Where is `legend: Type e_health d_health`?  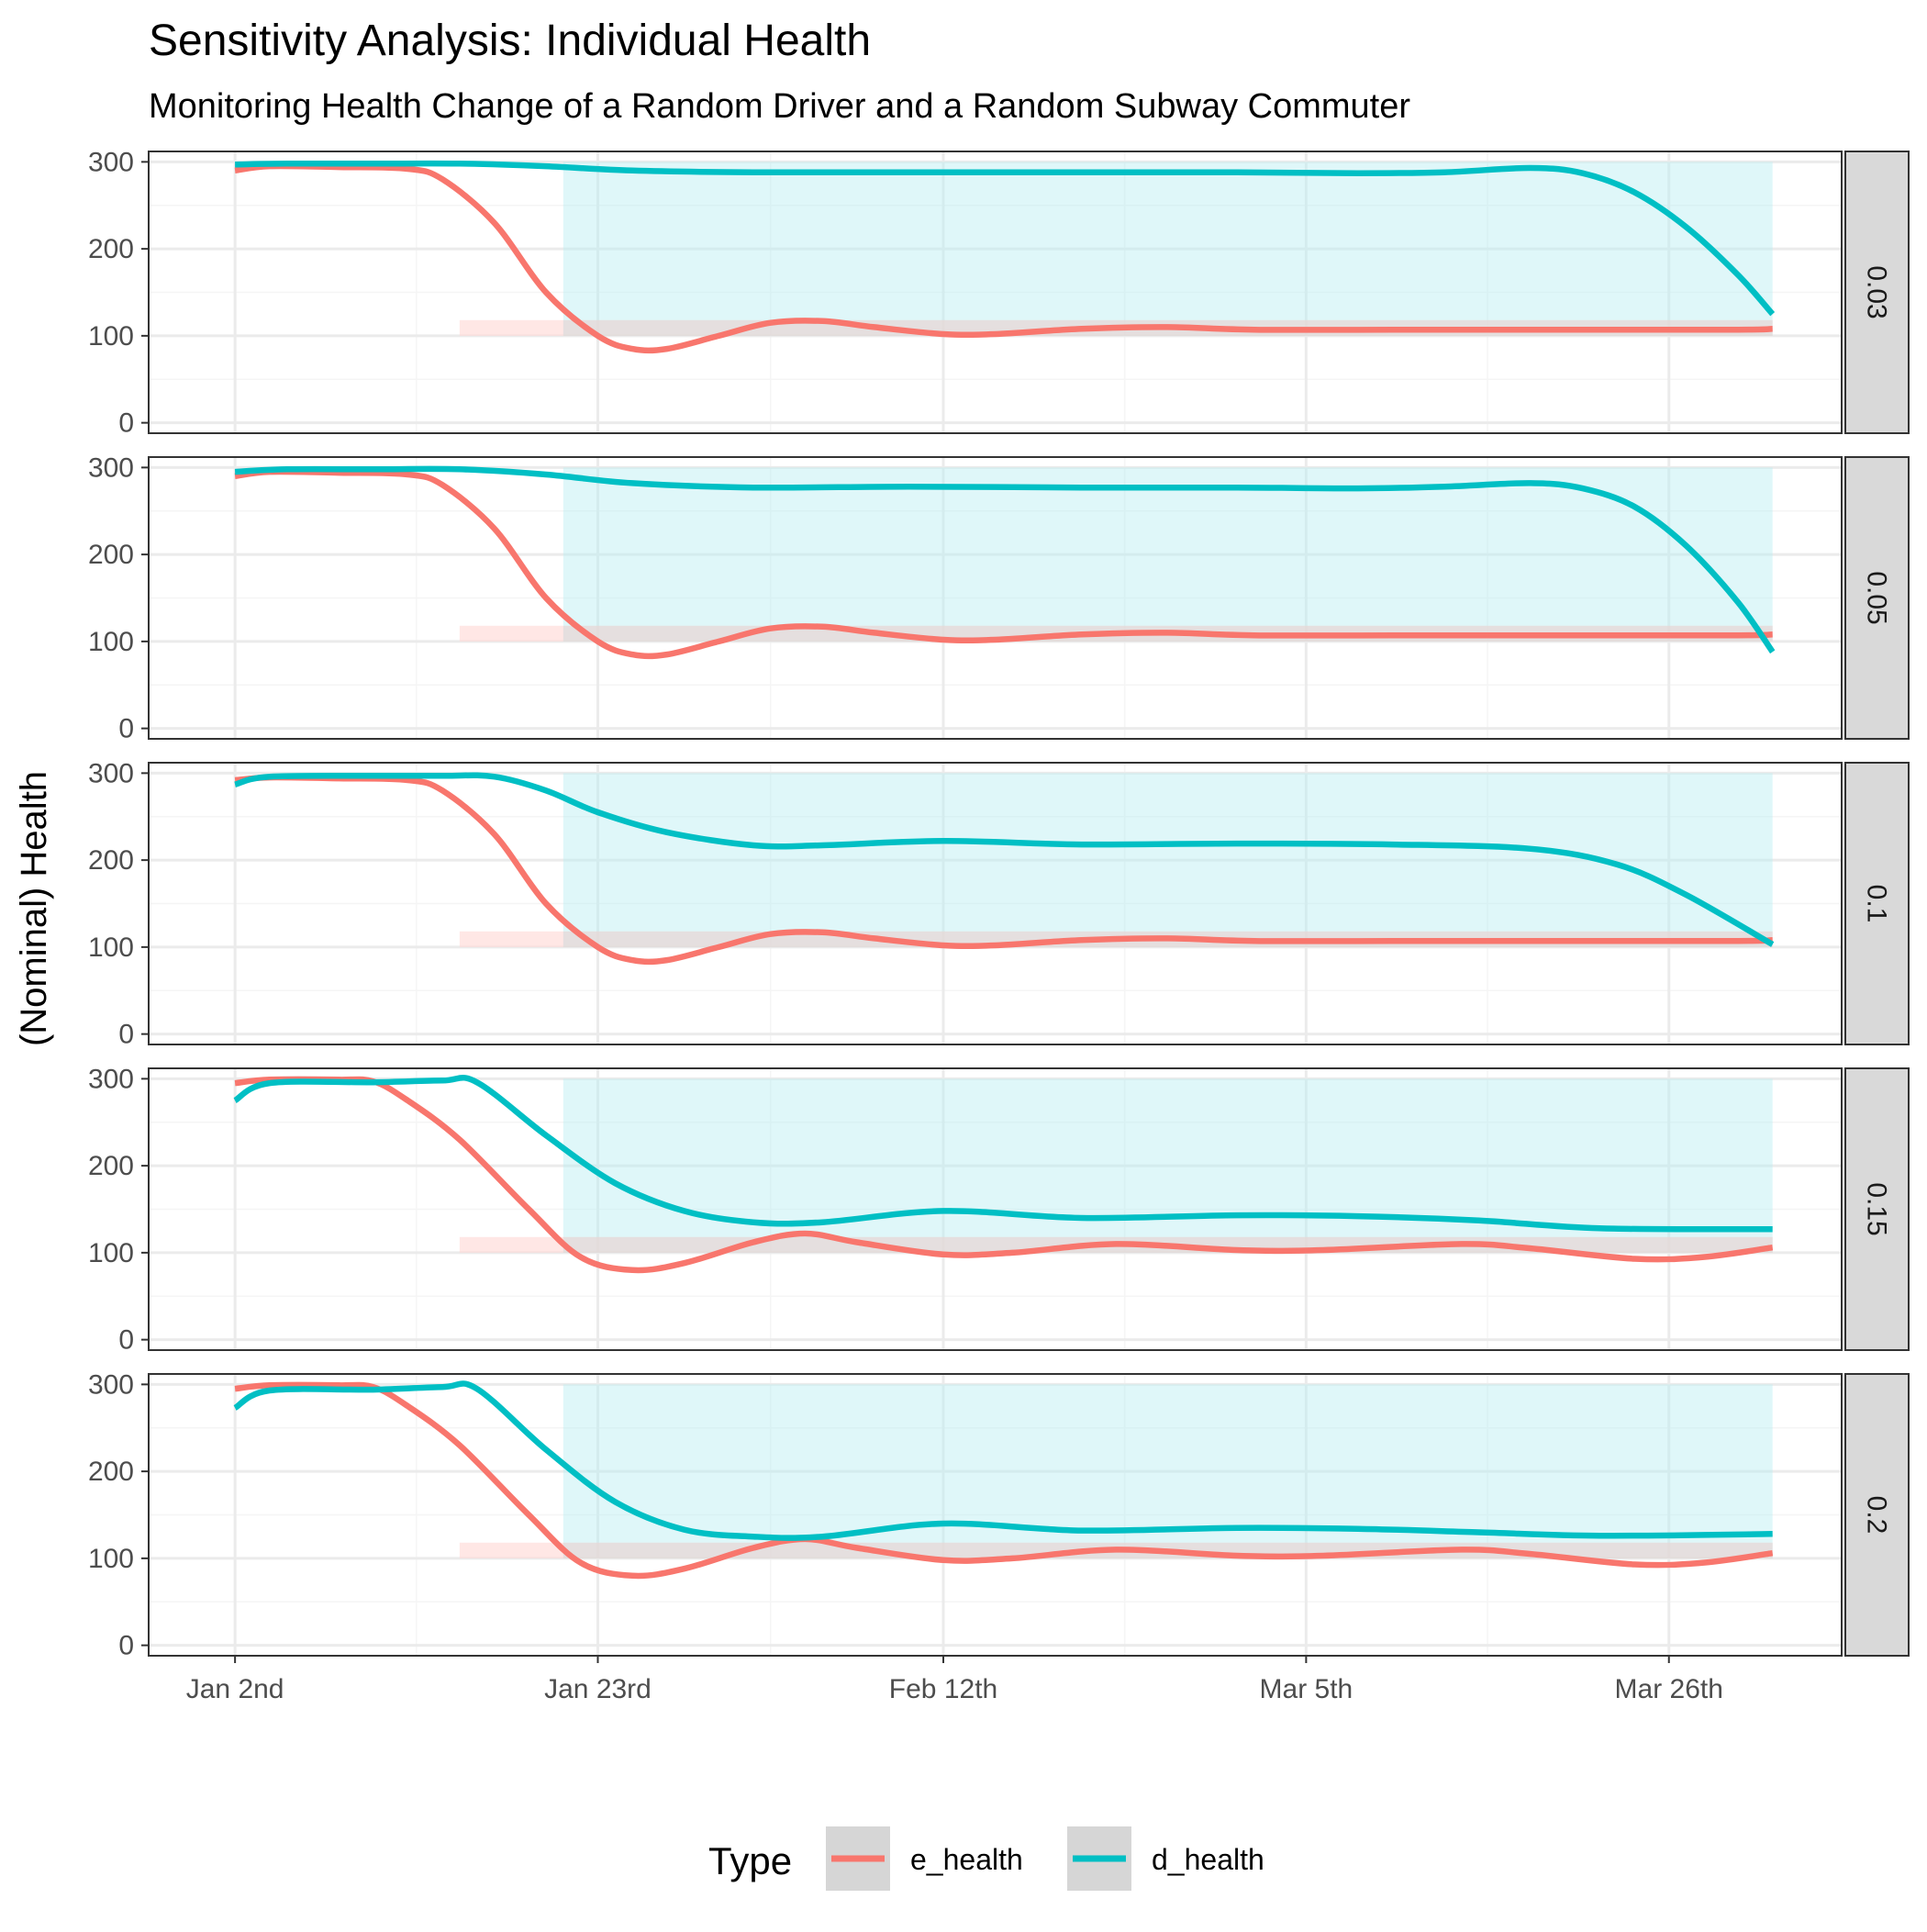 legend: Type e_health d_health is located at coordinates (986, 1858).